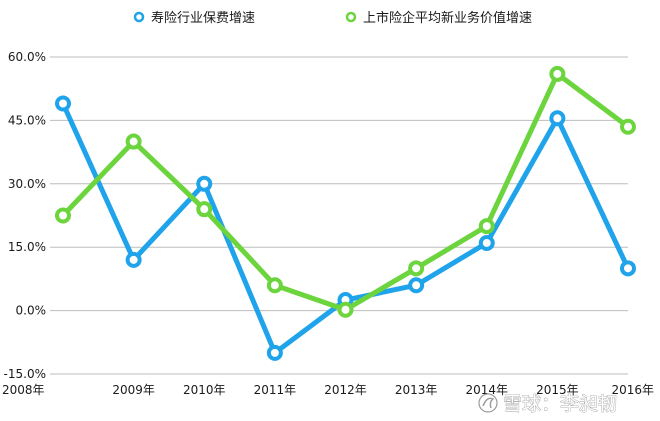  Describe the element at coordinates (345, 390) in the screenshot. I see `x-tick-label: 2012年` at that location.